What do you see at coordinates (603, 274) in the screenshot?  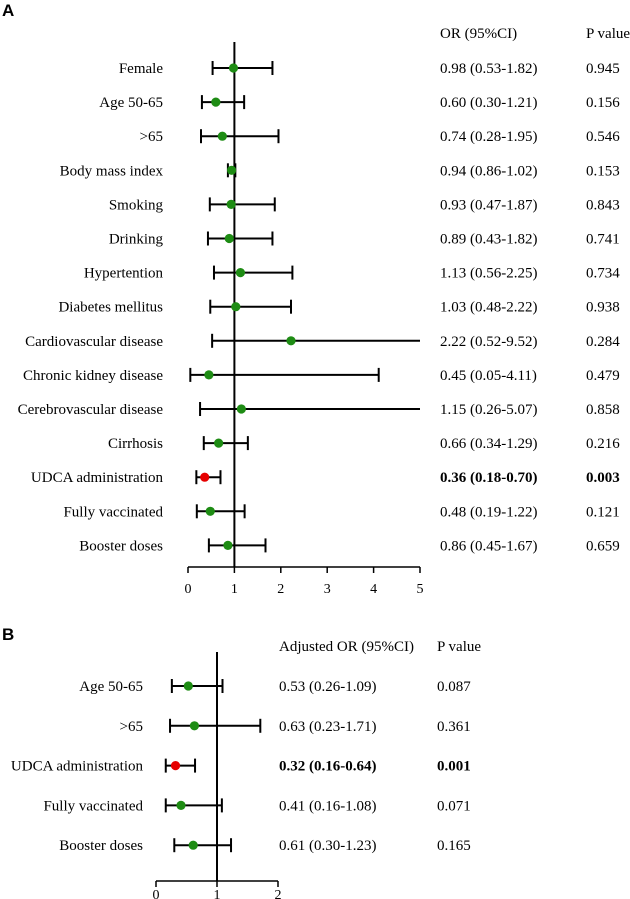 I see `p-value: 0.734` at bounding box center [603, 274].